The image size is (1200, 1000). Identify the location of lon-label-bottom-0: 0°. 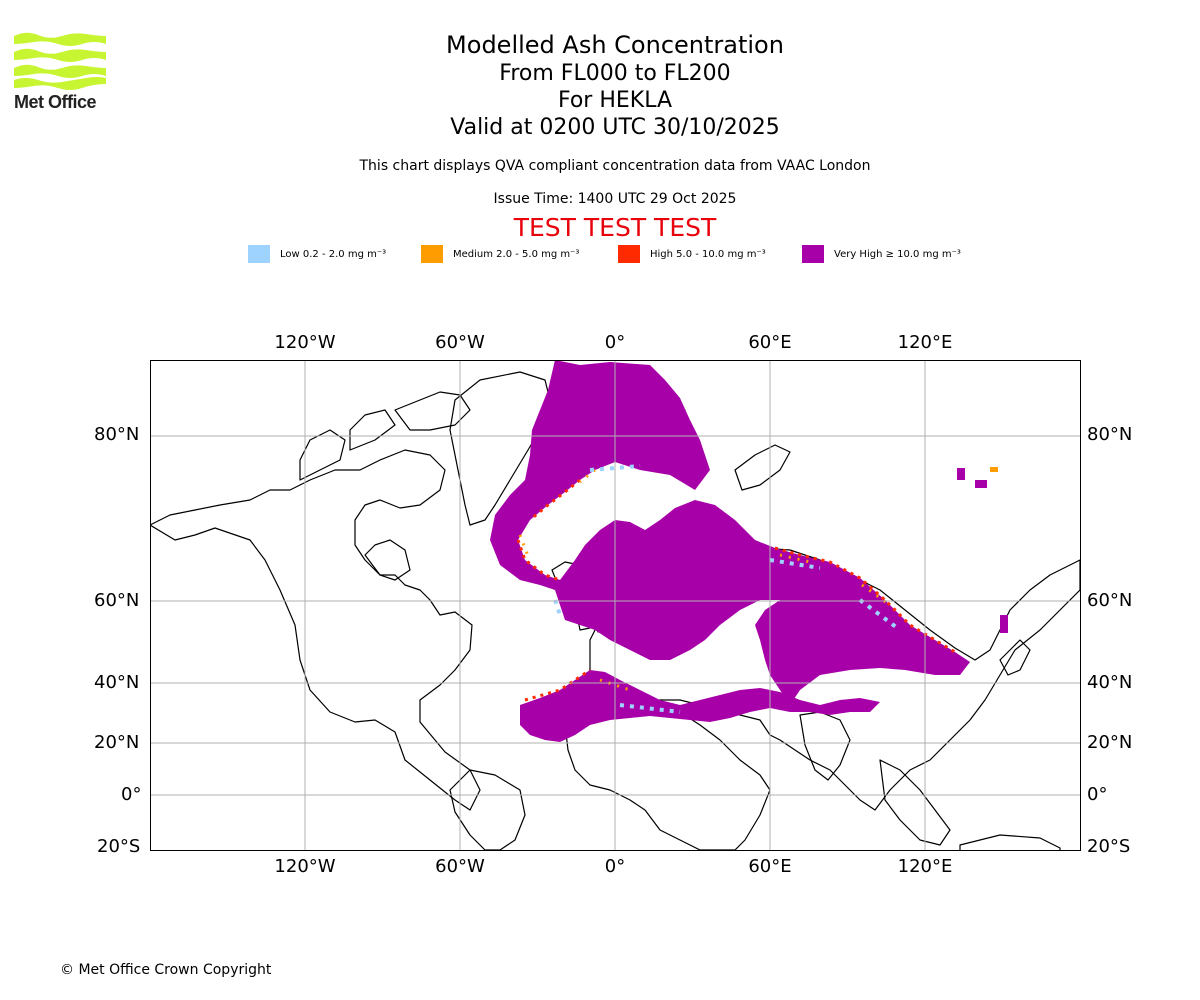
(615, 866).